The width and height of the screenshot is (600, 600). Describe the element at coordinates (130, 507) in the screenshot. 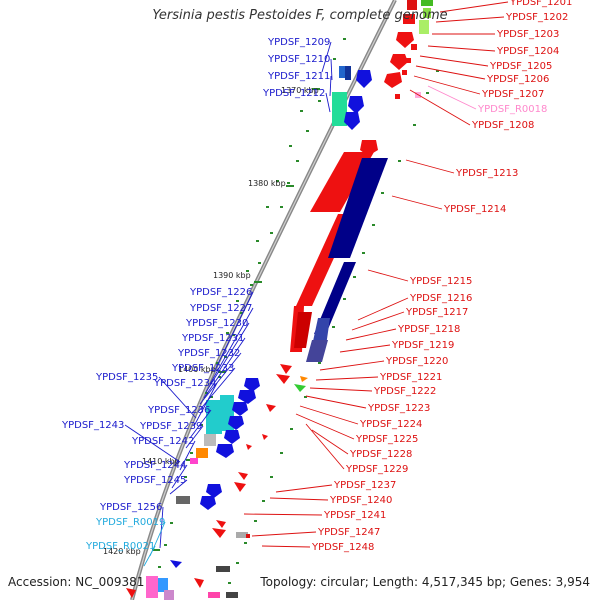

I see `gene-label: YPDSF_1256` at that location.